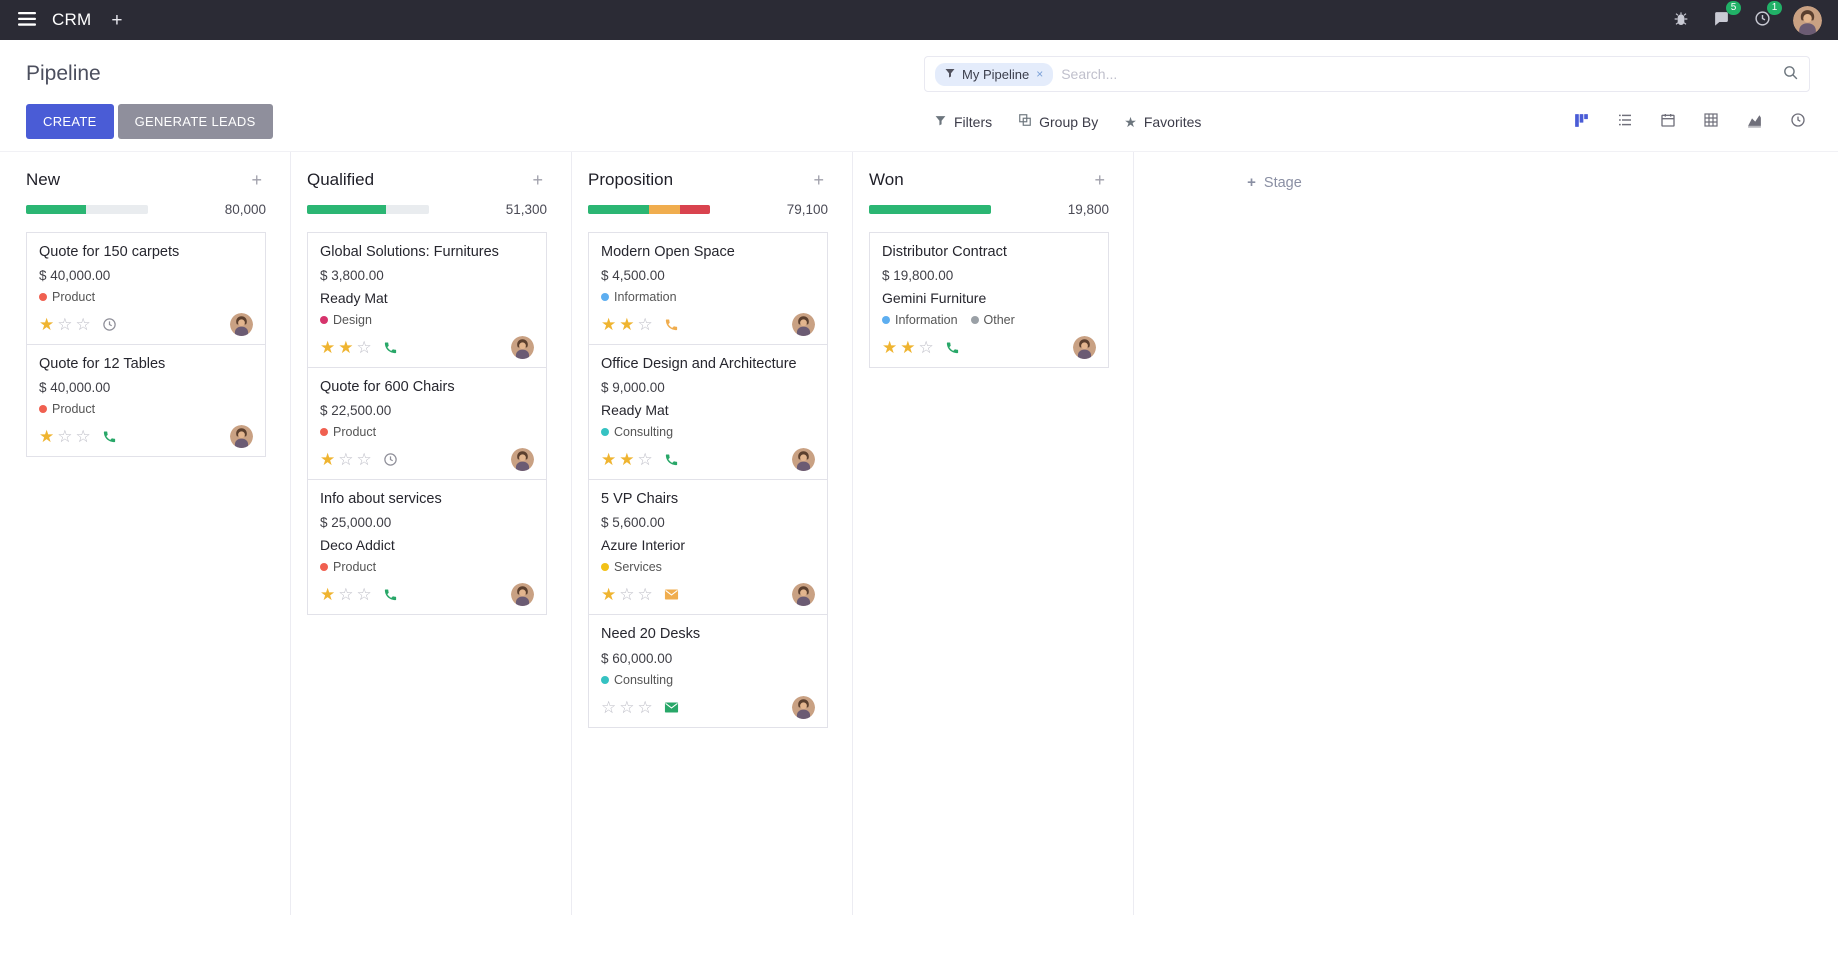 The height and width of the screenshot is (955, 1838). What do you see at coordinates (1798, 121) in the screenshot?
I see `activity-view-button` at bounding box center [1798, 121].